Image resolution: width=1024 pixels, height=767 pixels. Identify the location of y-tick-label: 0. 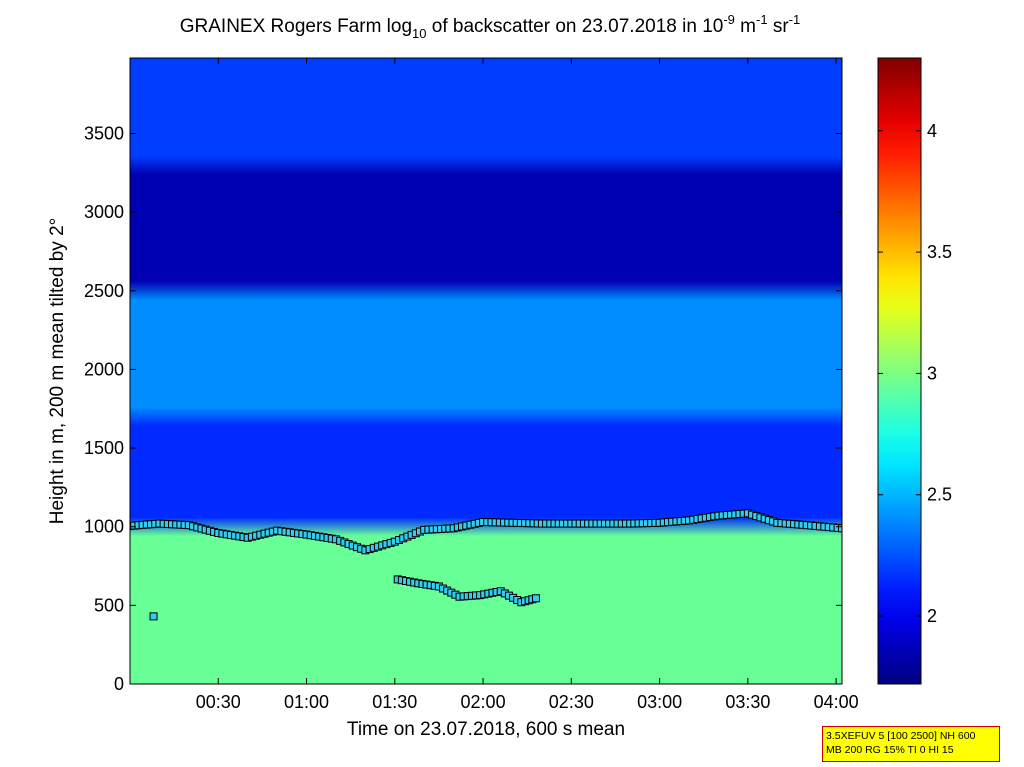
(119, 684).